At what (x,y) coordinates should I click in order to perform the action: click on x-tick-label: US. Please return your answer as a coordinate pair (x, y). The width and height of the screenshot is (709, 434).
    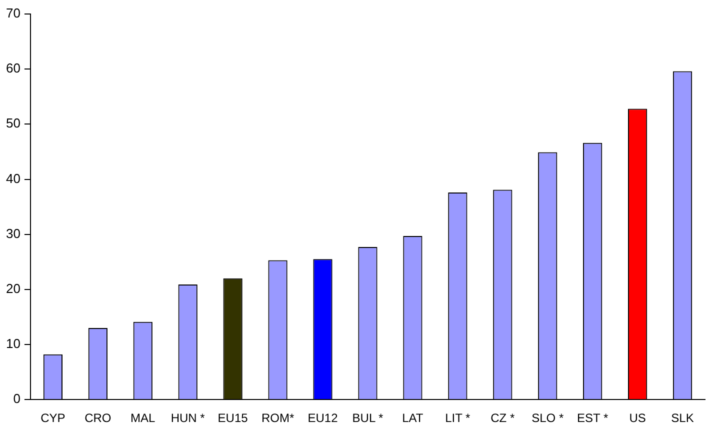
    Looking at the image, I should click on (637, 418).